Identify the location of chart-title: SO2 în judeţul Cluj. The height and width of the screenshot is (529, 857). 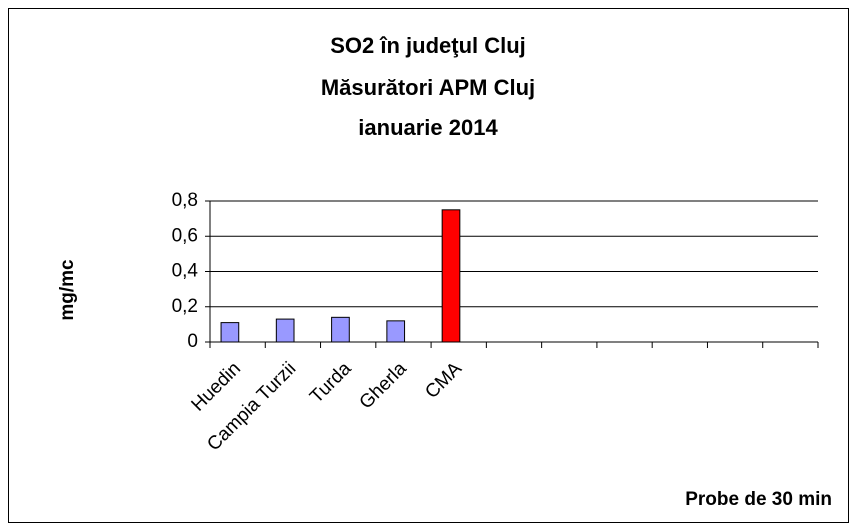
(428, 45).